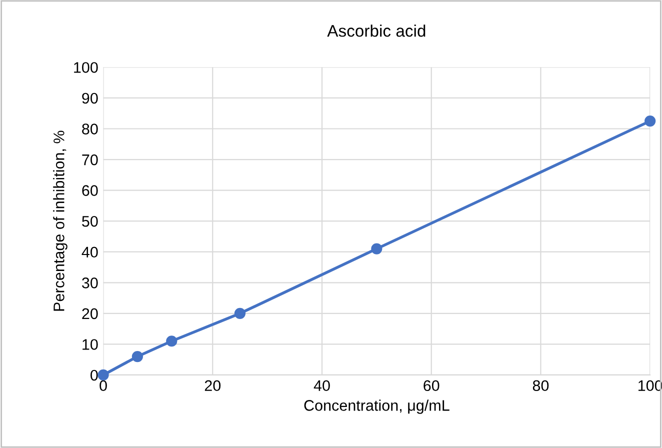  Describe the element at coordinates (103, 386) in the screenshot. I see `x-tick-label: 0` at that location.